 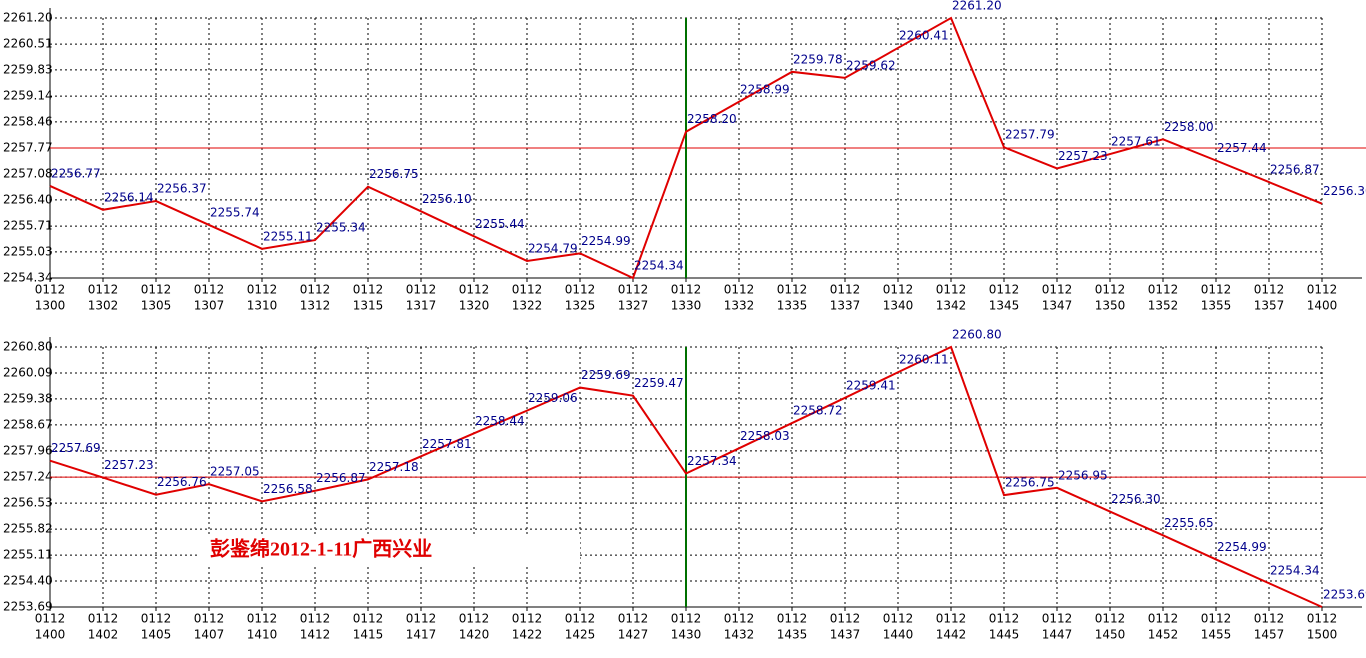 What do you see at coordinates (1269, 635) in the screenshot?
I see `x-tick-label: 1457` at bounding box center [1269, 635].